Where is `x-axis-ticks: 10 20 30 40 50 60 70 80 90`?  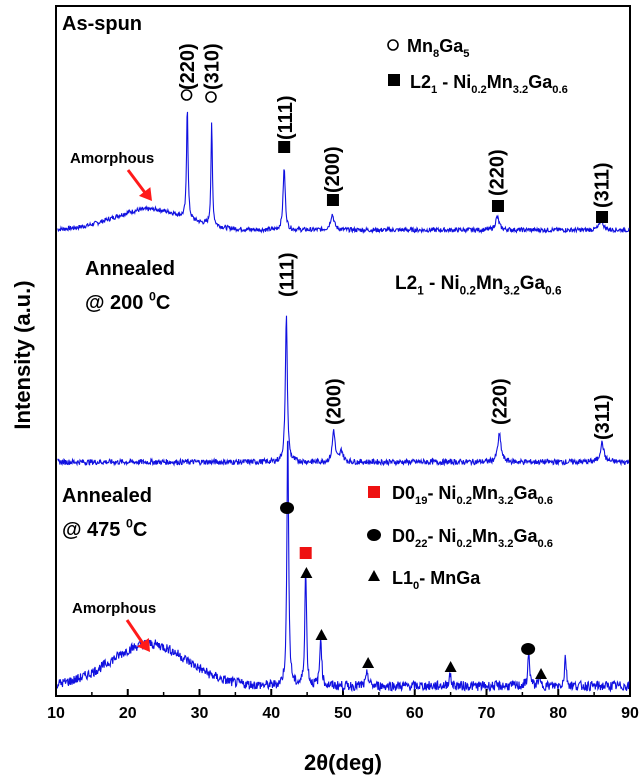 x-axis-ticks: 10 20 30 40 50 60 70 80 90 is located at coordinates (343, 705).